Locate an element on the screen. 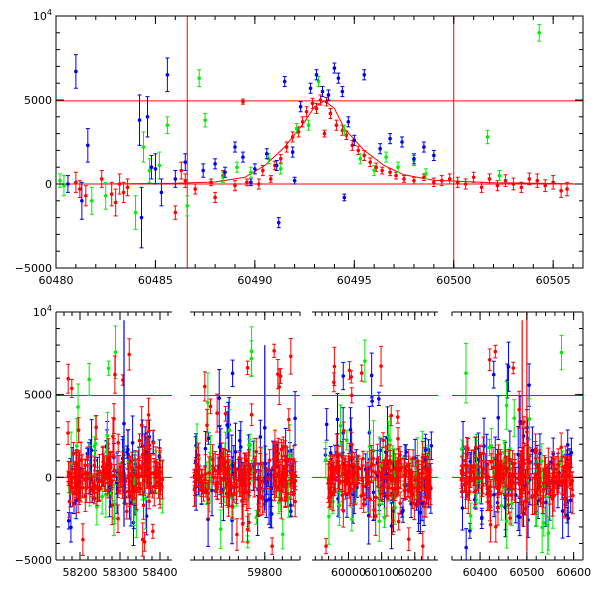  x-tick-label: 60495 is located at coordinates (354, 280).